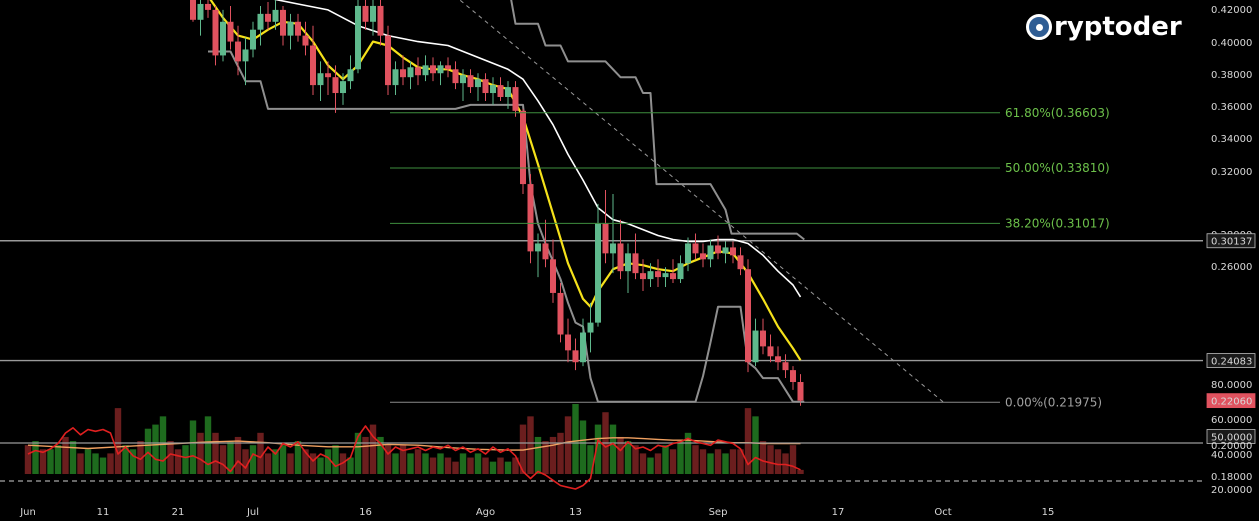 The height and width of the screenshot is (521, 1259). Describe the element at coordinates (1118, 27) in the screenshot. I see `brand-name: ryptoder` at that location.